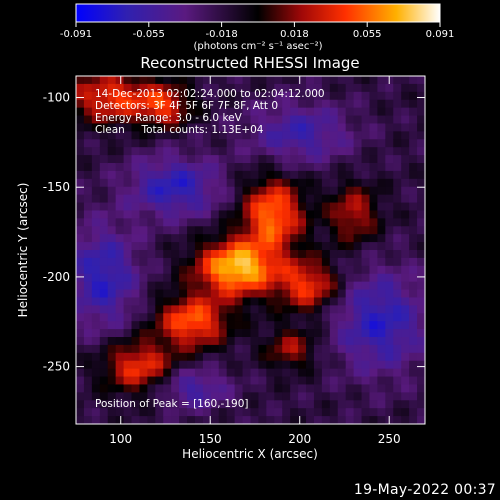 This screenshot has height=500, width=500. Describe the element at coordinates (56, 277) in the screenshot. I see `y-tick-label: -200` at that location.